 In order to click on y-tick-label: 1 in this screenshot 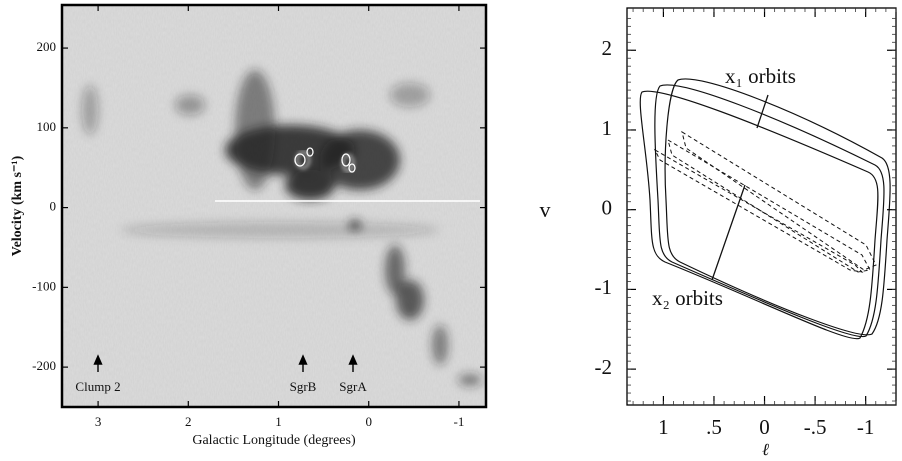, I will do `click(607, 128)`.